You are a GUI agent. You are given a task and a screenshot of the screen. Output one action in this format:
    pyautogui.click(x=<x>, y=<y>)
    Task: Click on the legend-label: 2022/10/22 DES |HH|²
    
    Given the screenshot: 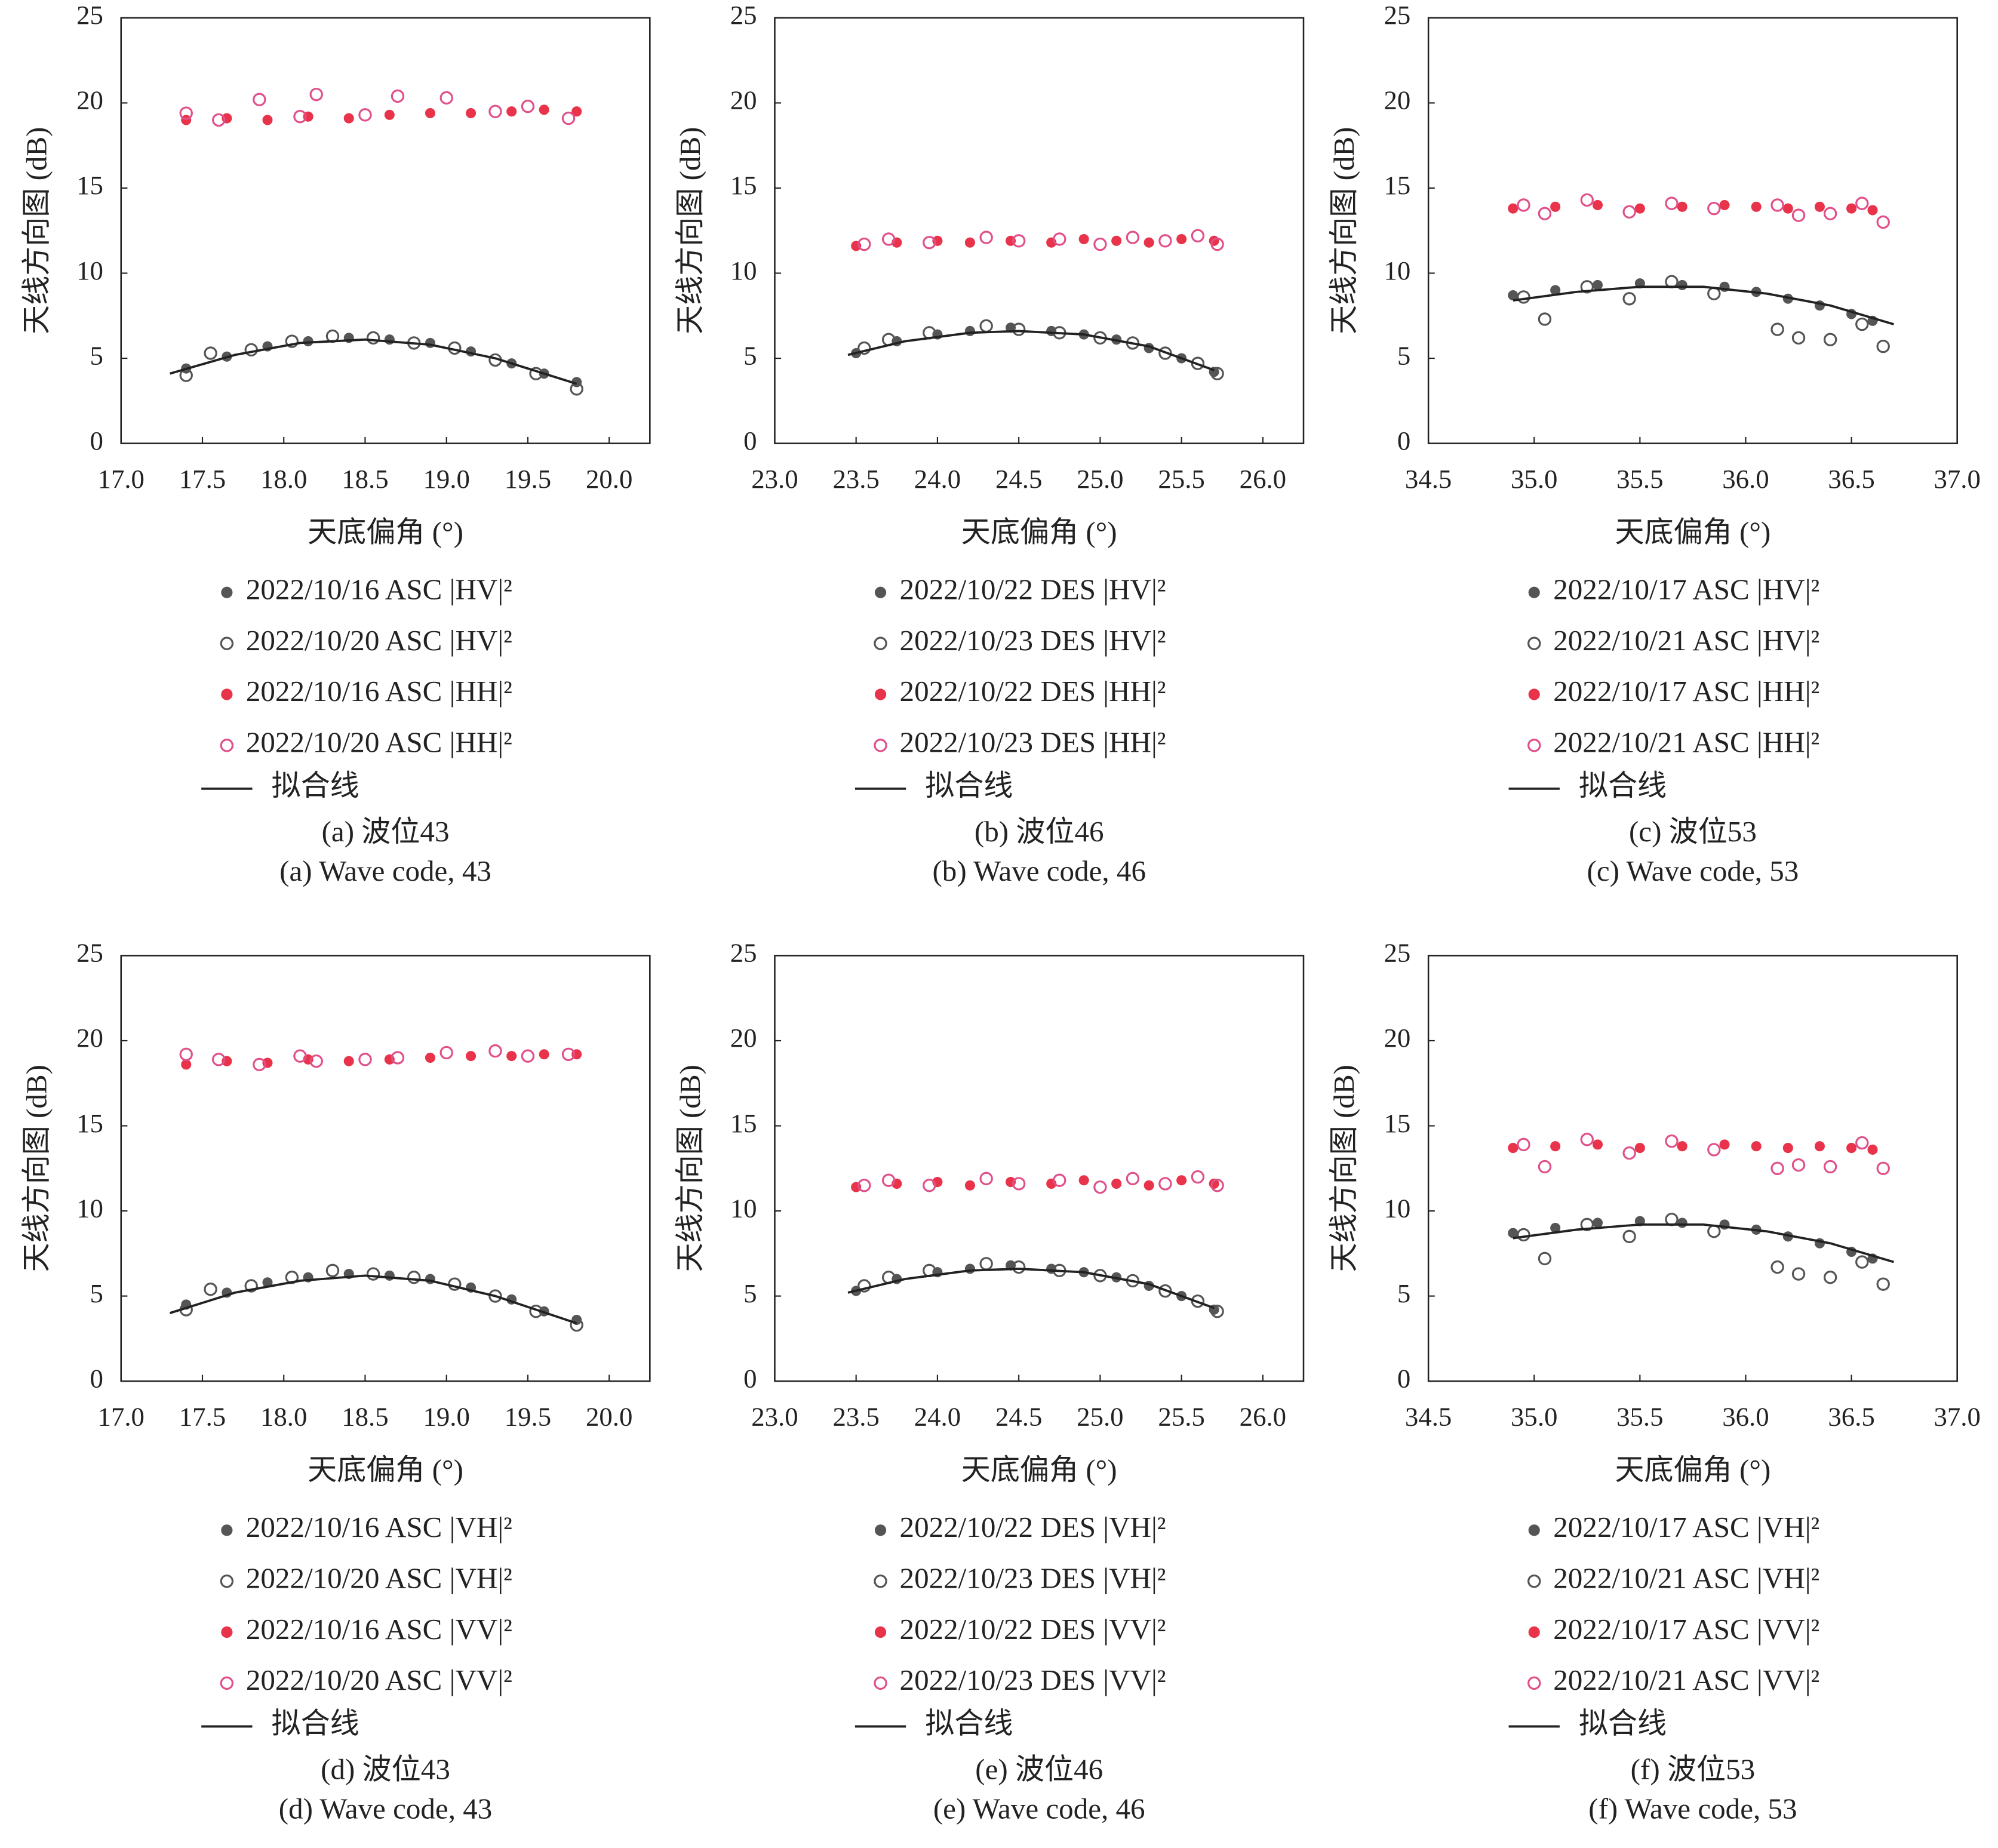 What is the action you would take?
    pyautogui.click(x=1033, y=691)
    